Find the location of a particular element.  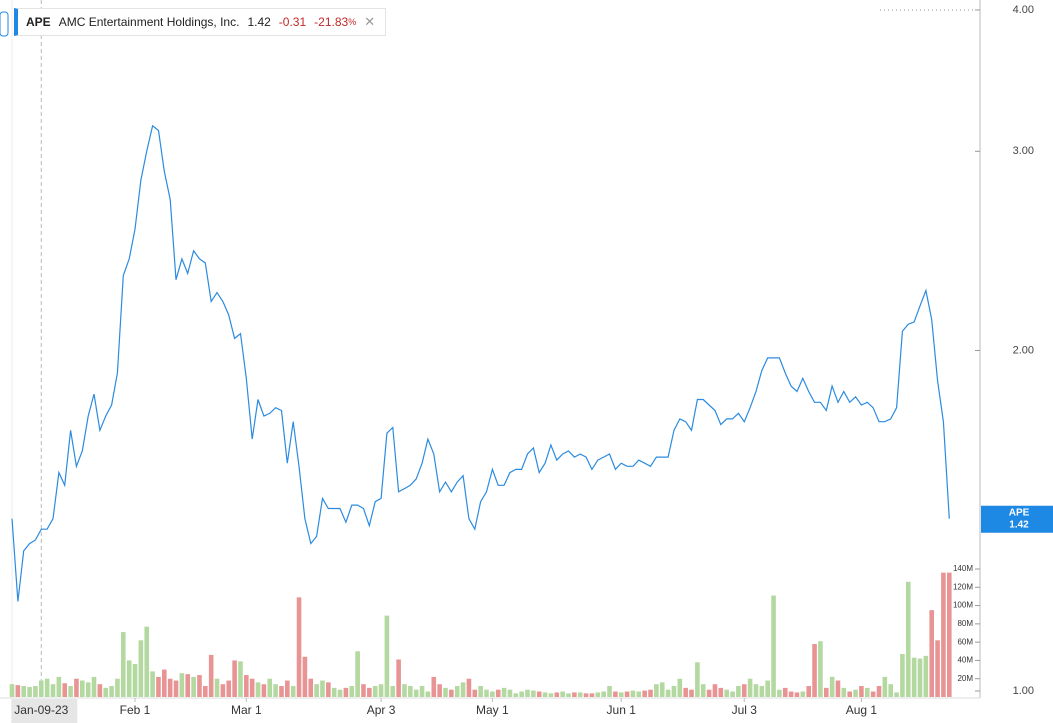

legend-last: 1.42 is located at coordinates (259, 22).